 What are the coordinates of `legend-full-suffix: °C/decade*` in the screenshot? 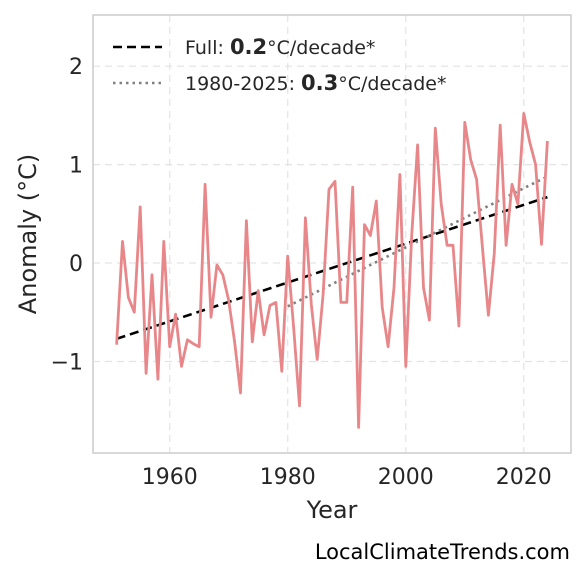 It's located at (321, 48).